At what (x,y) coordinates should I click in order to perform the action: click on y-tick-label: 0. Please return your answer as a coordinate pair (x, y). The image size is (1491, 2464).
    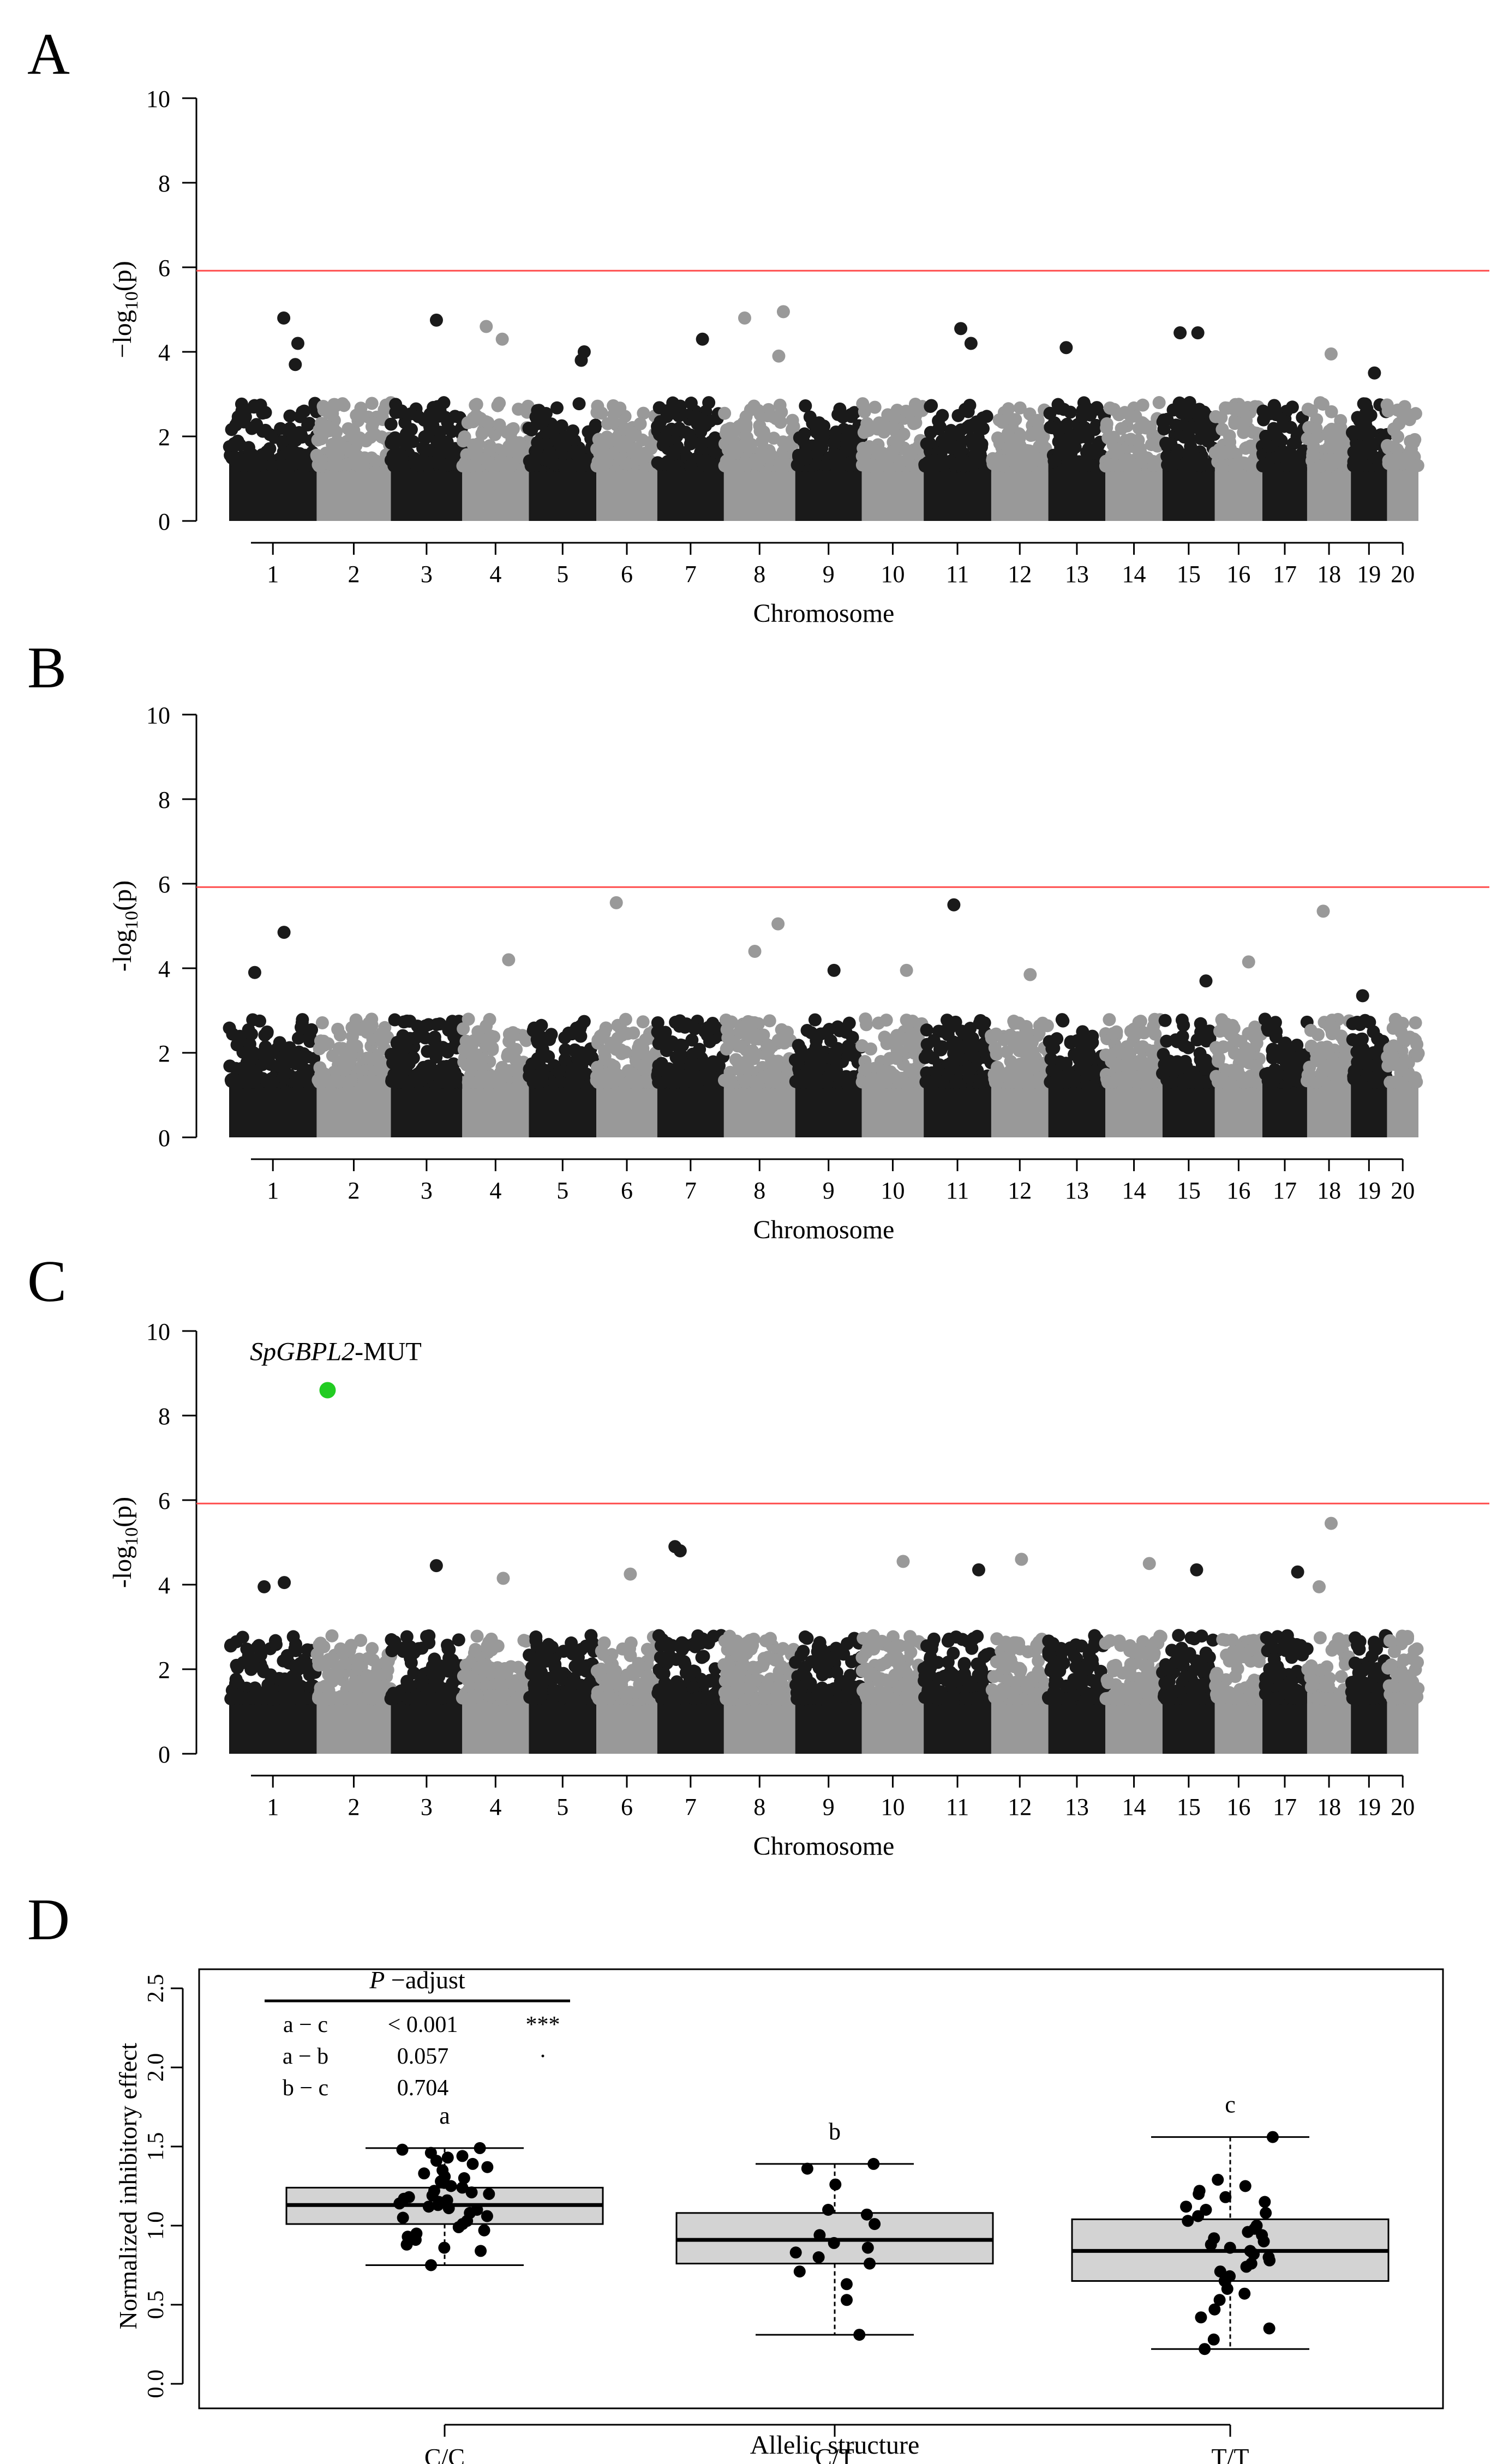
    Looking at the image, I should click on (164, 1139).